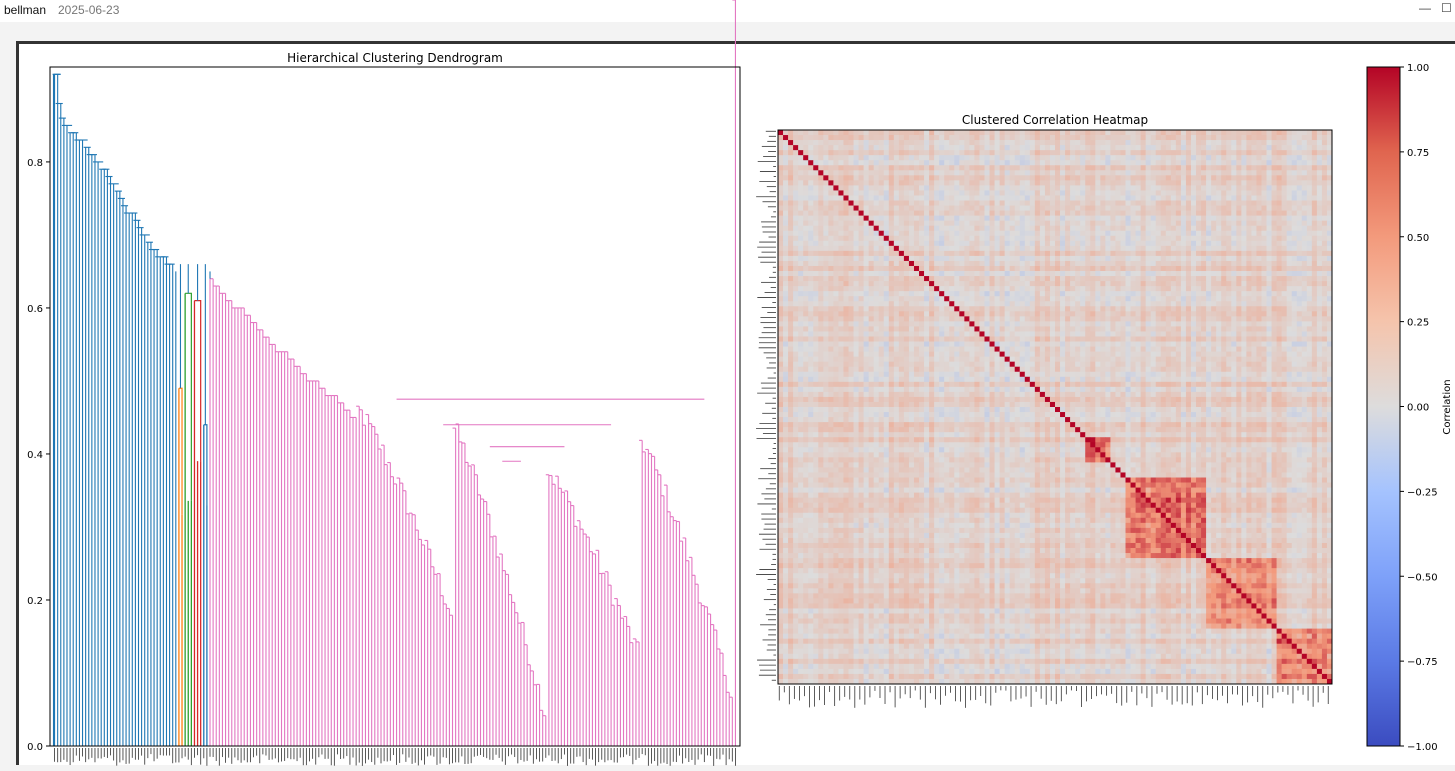 The width and height of the screenshot is (1455, 771). Describe the element at coordinates (1425, 8) in the screenshot. I see `minimize-button: —` at that location.